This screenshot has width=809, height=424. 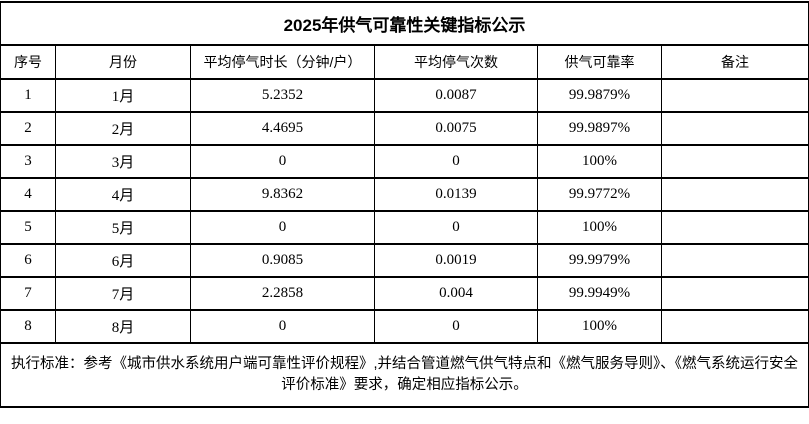 I want to click on col-header-remark: 备注, so click(x=734, y=62).